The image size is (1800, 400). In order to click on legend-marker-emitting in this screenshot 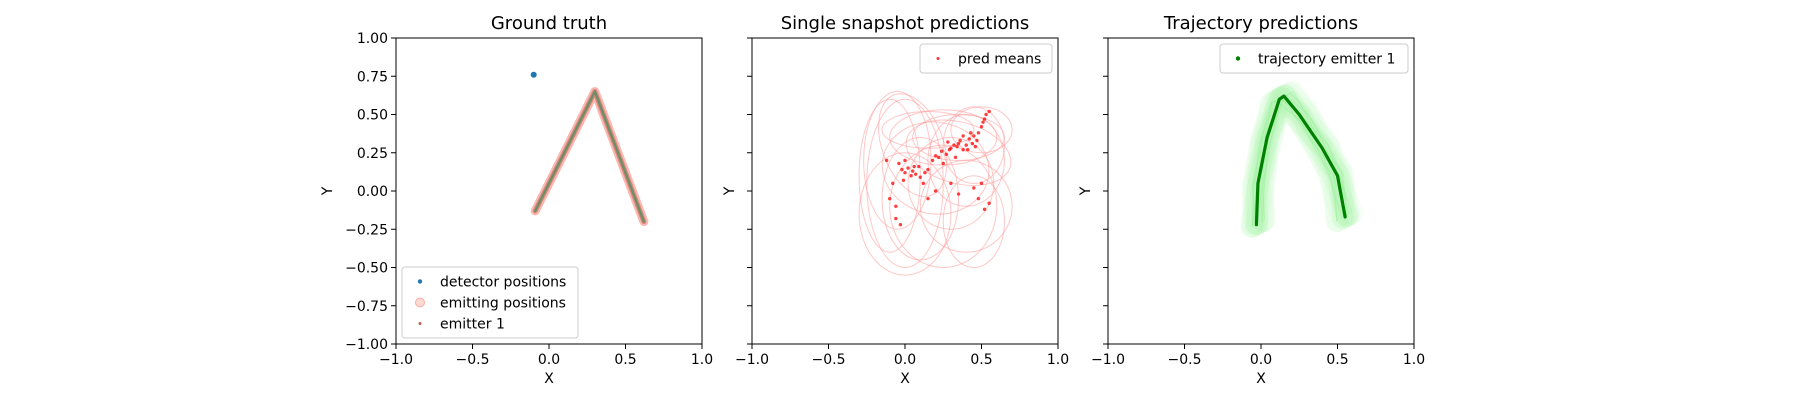, I will do `click(420, 302)`.